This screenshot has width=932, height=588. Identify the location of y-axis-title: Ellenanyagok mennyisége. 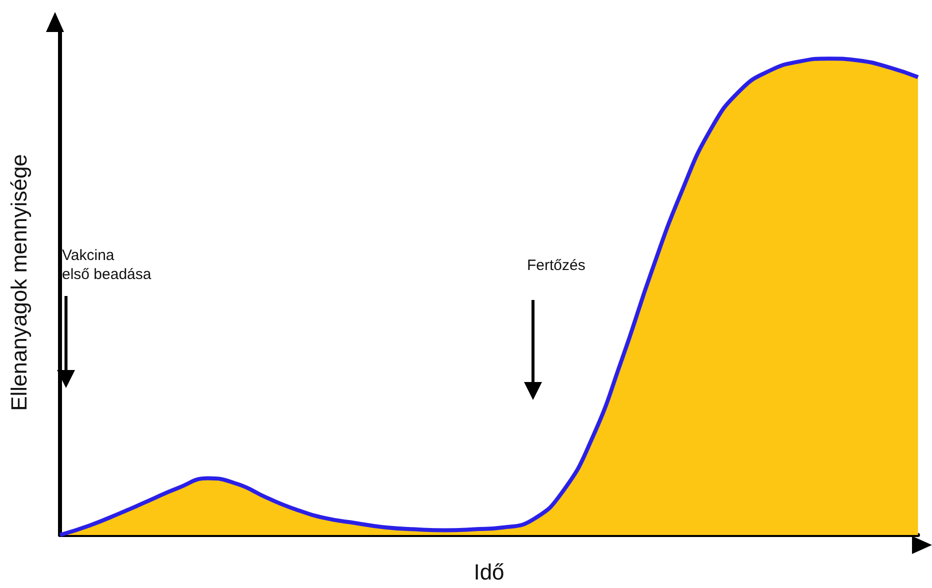
(19, 282).